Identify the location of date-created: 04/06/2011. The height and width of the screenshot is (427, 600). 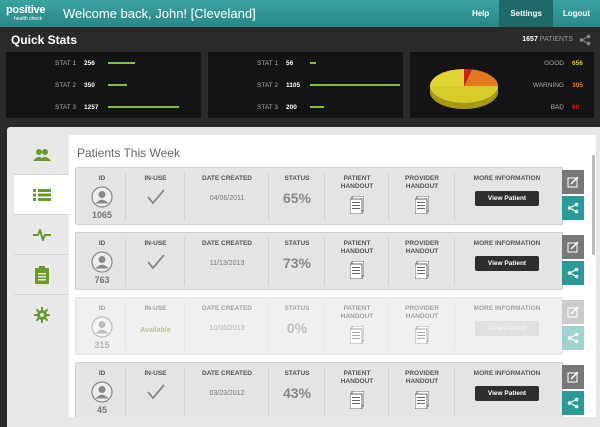
(227, 198).